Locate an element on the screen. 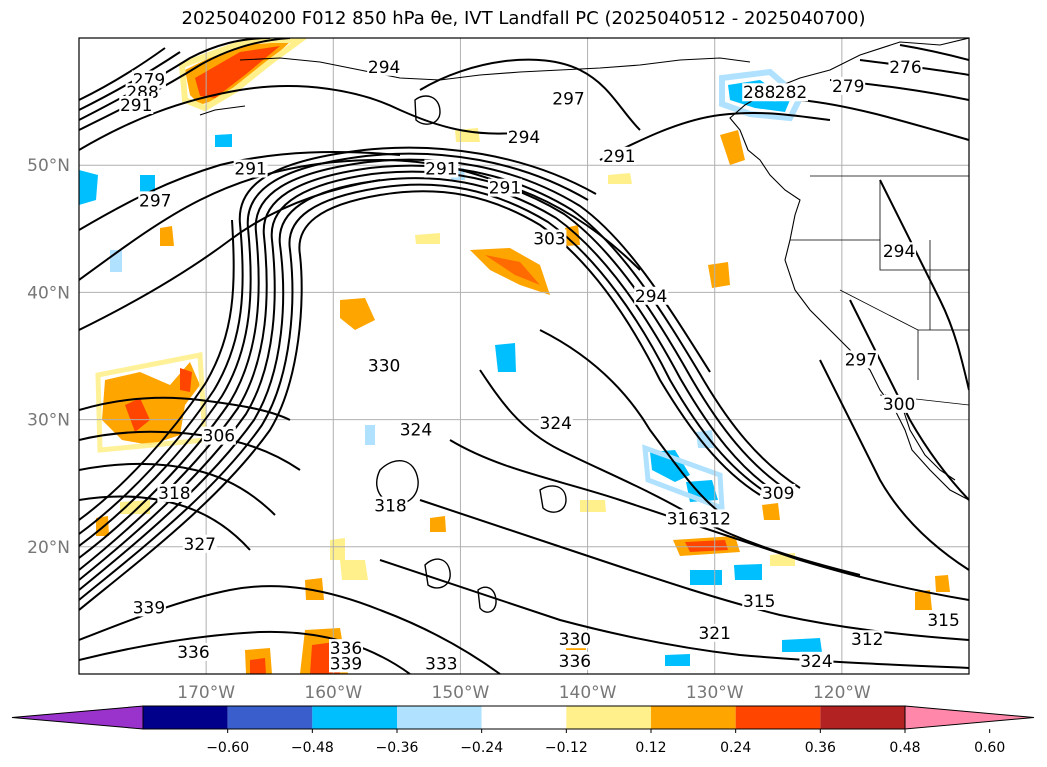 Image resolution: width=1047 pixels, height=767 pixels. longitude-label: 160°W is located at coordinates (333, 693).